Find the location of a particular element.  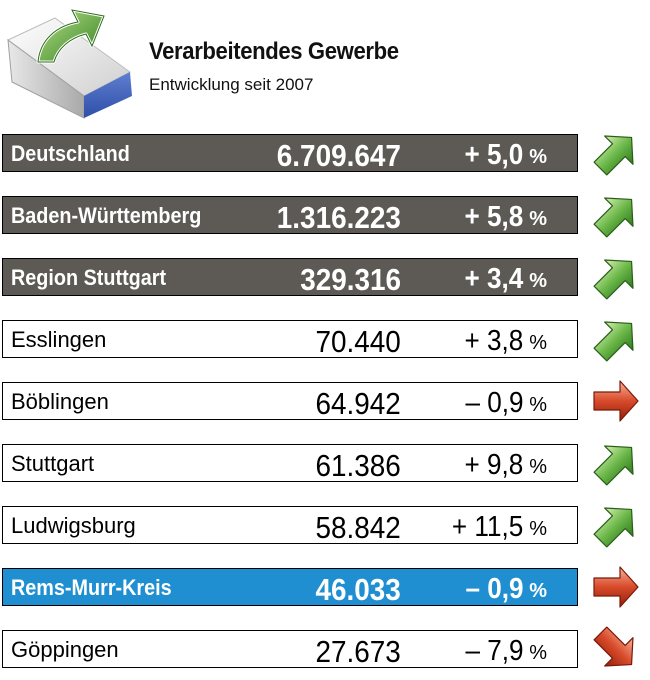

table-row: Stuttgart 61.386 + 9,8% is located at coordinates (290, 463).